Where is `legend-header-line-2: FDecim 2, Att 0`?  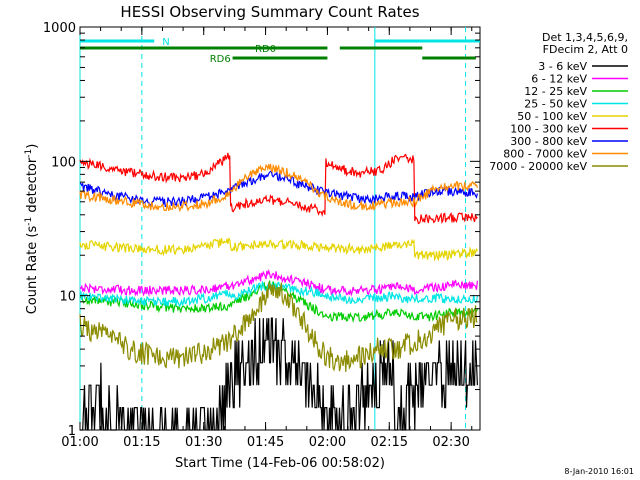 legend-header-line-2: FDecim 2, Att 0 is located at coordinates (585, 49).